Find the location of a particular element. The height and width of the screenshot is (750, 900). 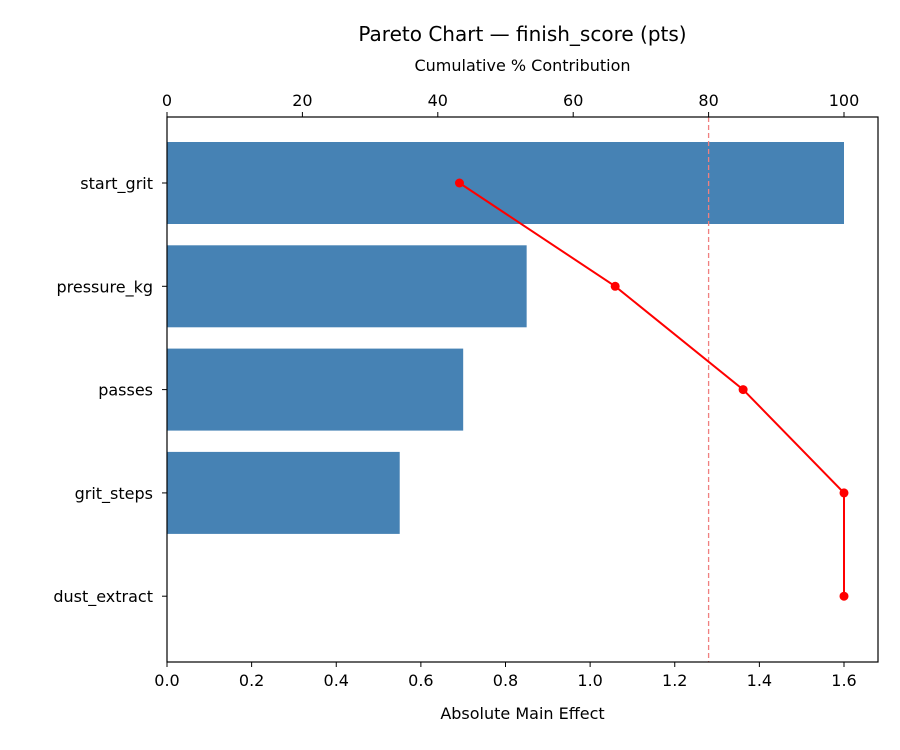

x-tick-label: 0.4 is located at coordinates (336, 680).